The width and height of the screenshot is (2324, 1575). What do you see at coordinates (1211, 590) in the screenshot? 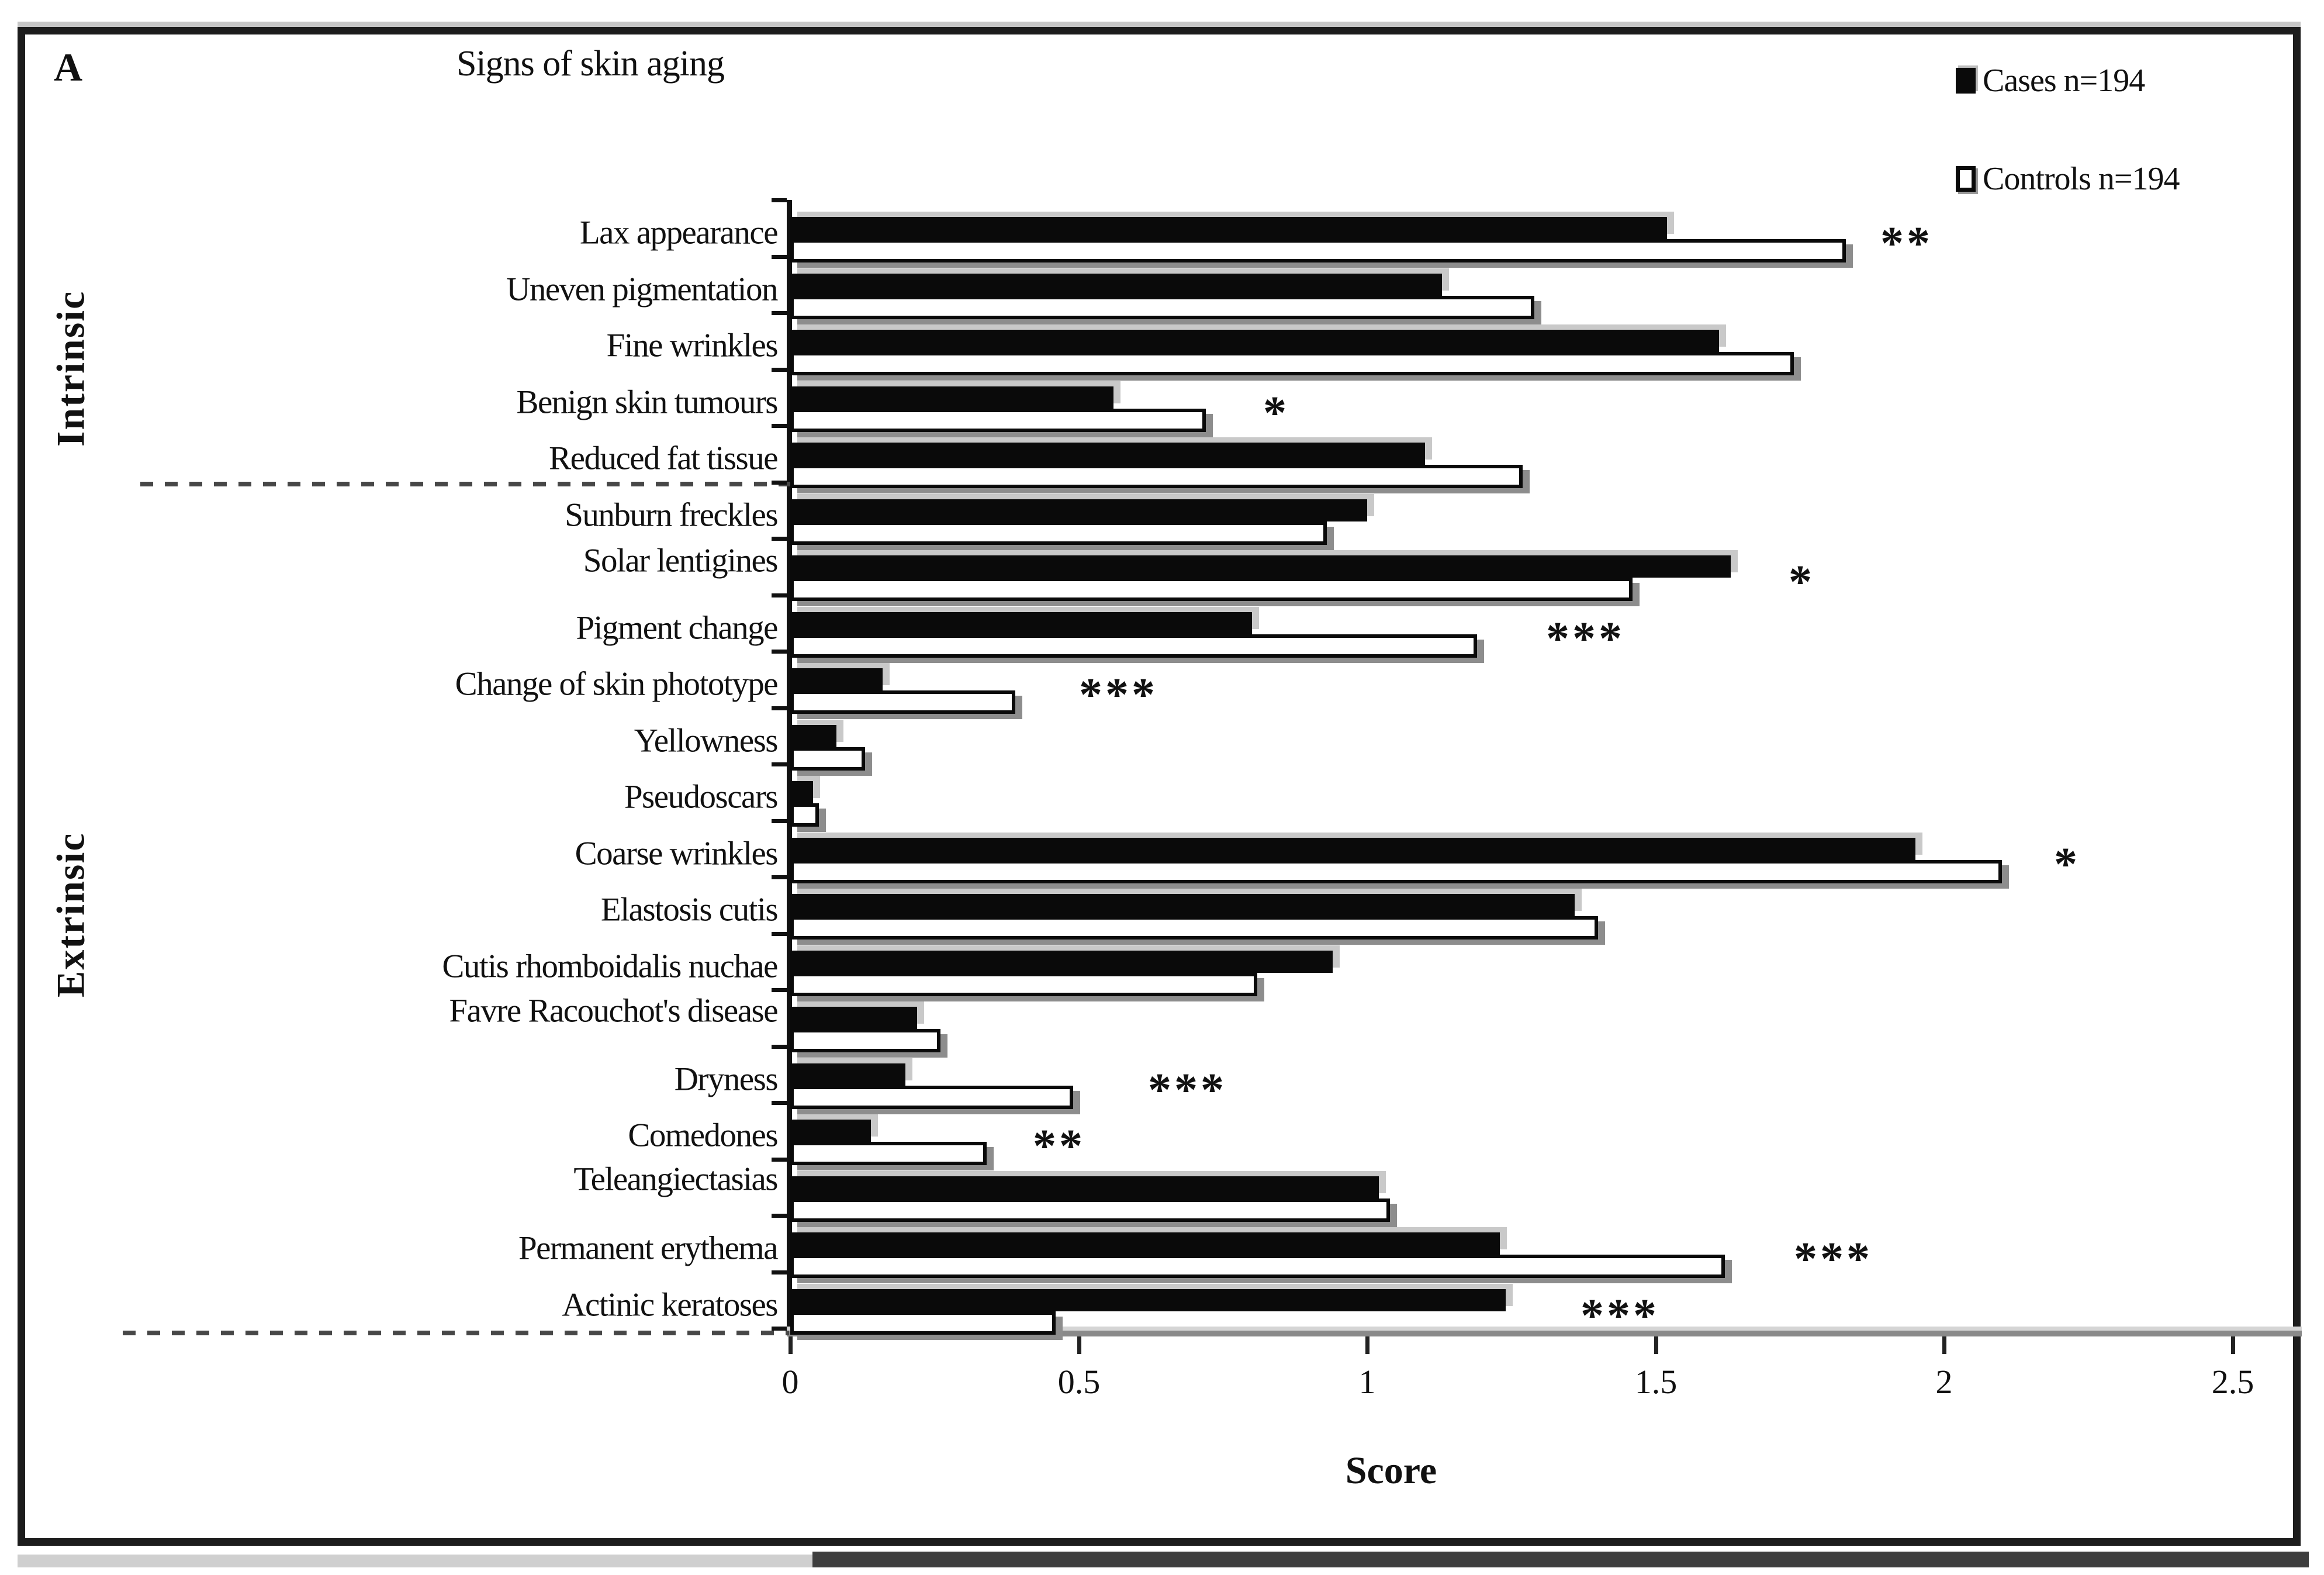
I see `bar-controls-solar-lentigines` at bounding box center [1211, 590].